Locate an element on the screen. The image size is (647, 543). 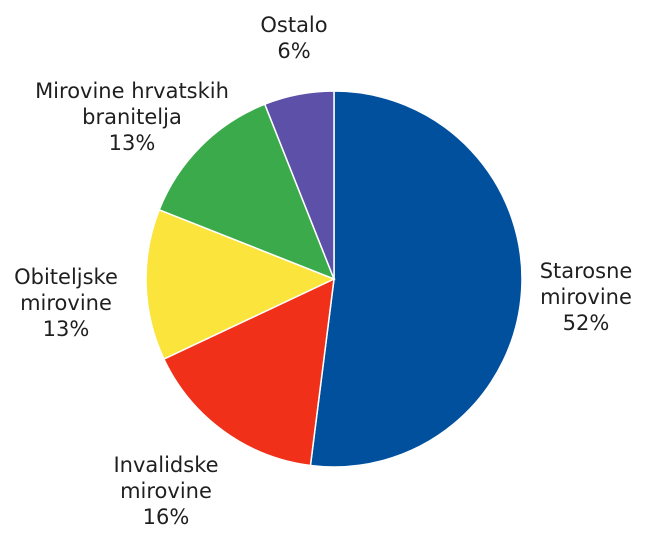
pie-label-1: Invalidske mirovine 16% is located at coordinates (165, 491).